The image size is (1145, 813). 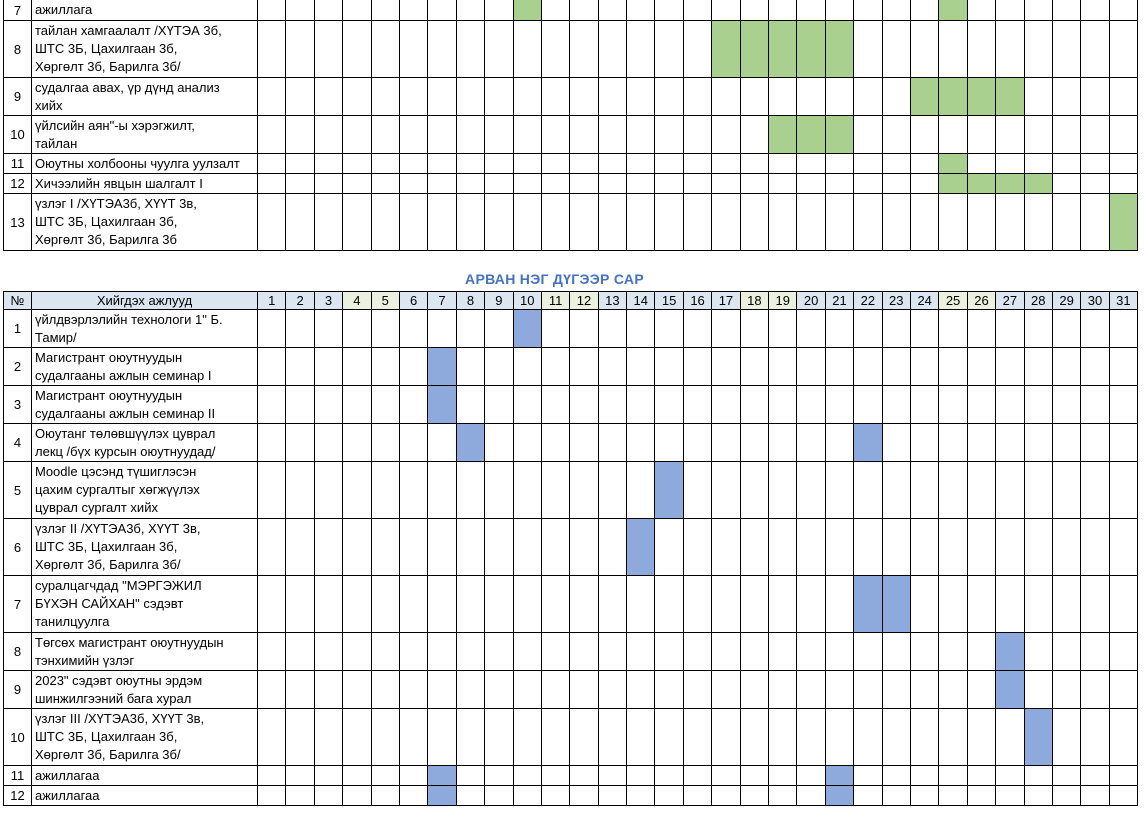 What do you see at coordinates (571, 163) in the screenshot?
I see `top-task-row: 11 Оюутны холбооны чуулга уулзалт` at bounding box center [571, 163].